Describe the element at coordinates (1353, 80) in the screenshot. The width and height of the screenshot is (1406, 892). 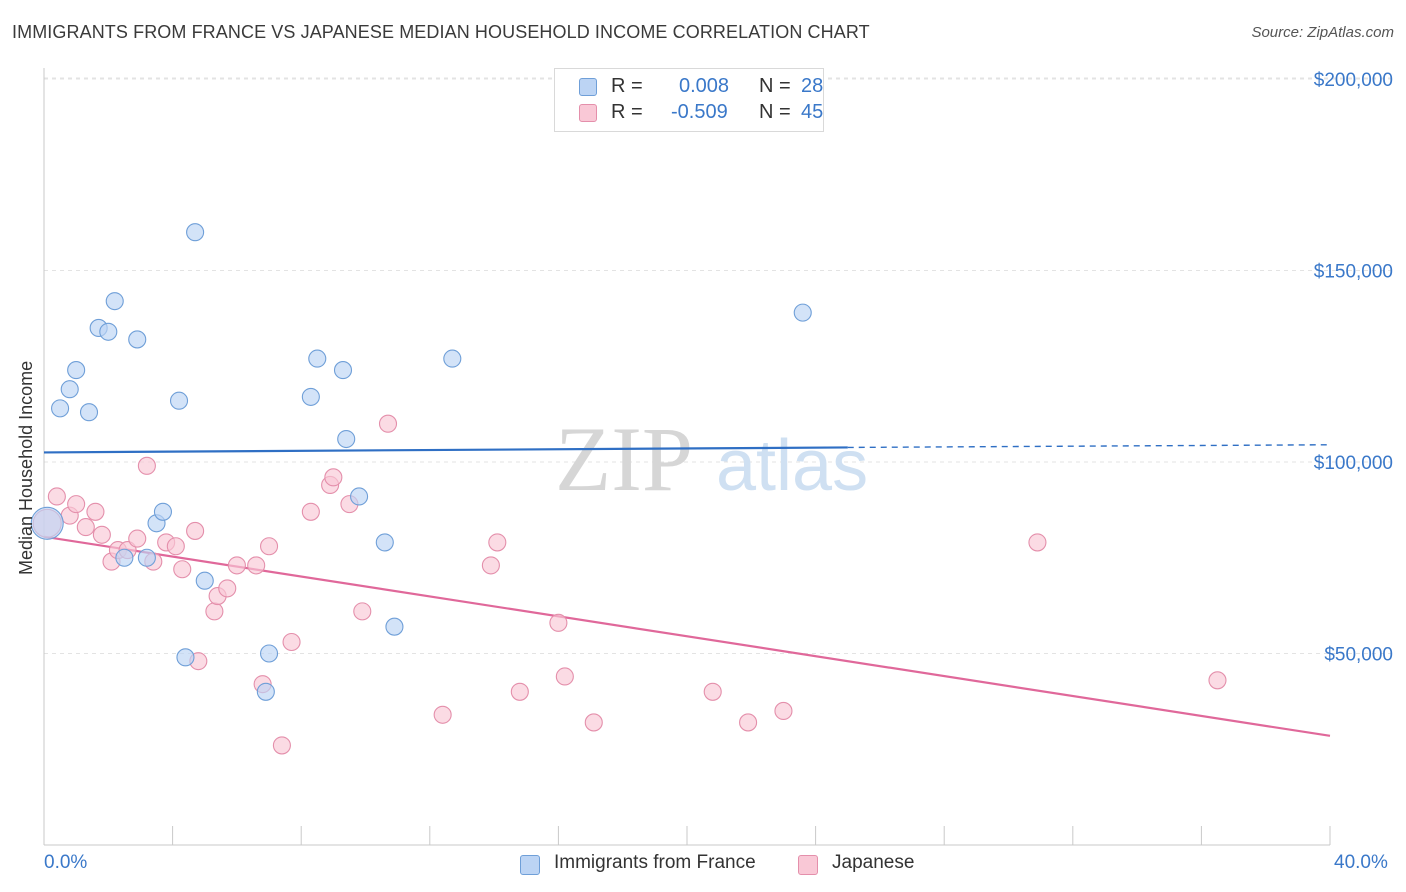
I see `y-tick-label: $200,000` at that location.